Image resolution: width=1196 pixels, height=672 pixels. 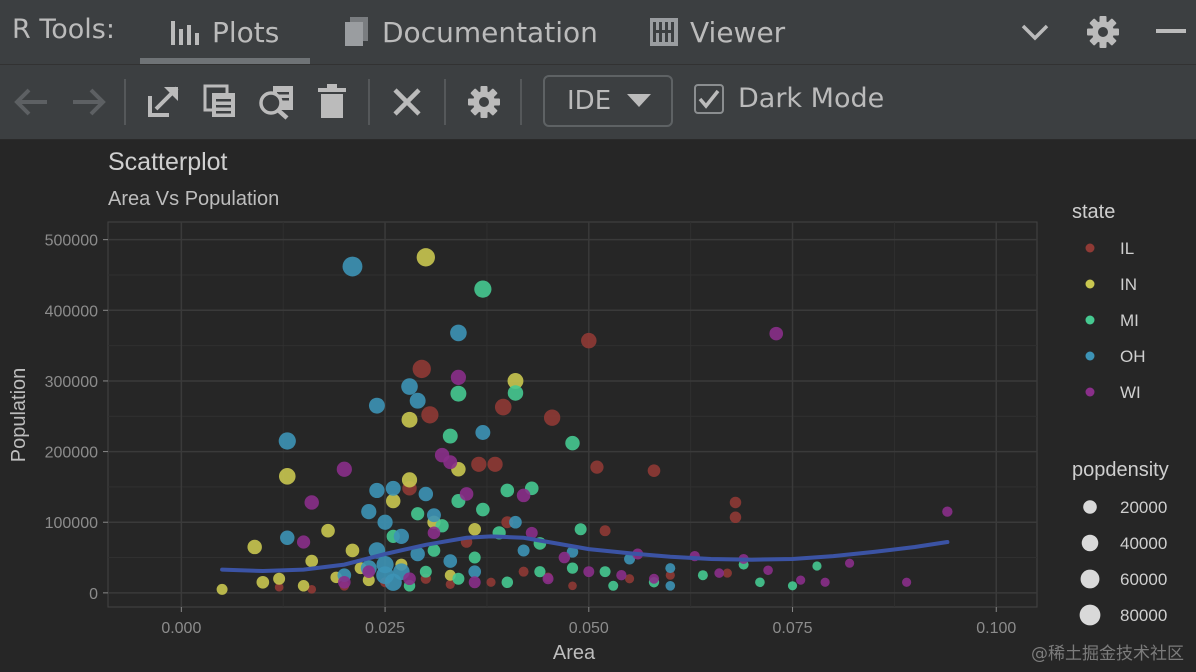 I want to click on tab-plots-label: Plots, so click(x=246, y=32).